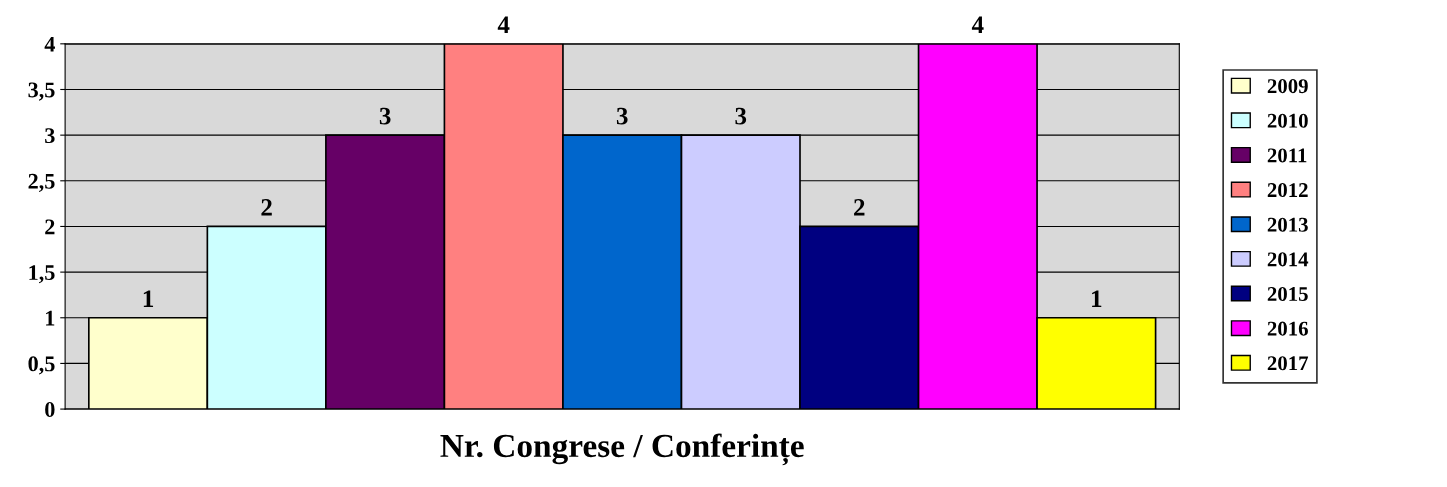 The height and width of the screenshot is (487, 1447). I want to click on y-tick-label: 0,5, so click(41, 365).